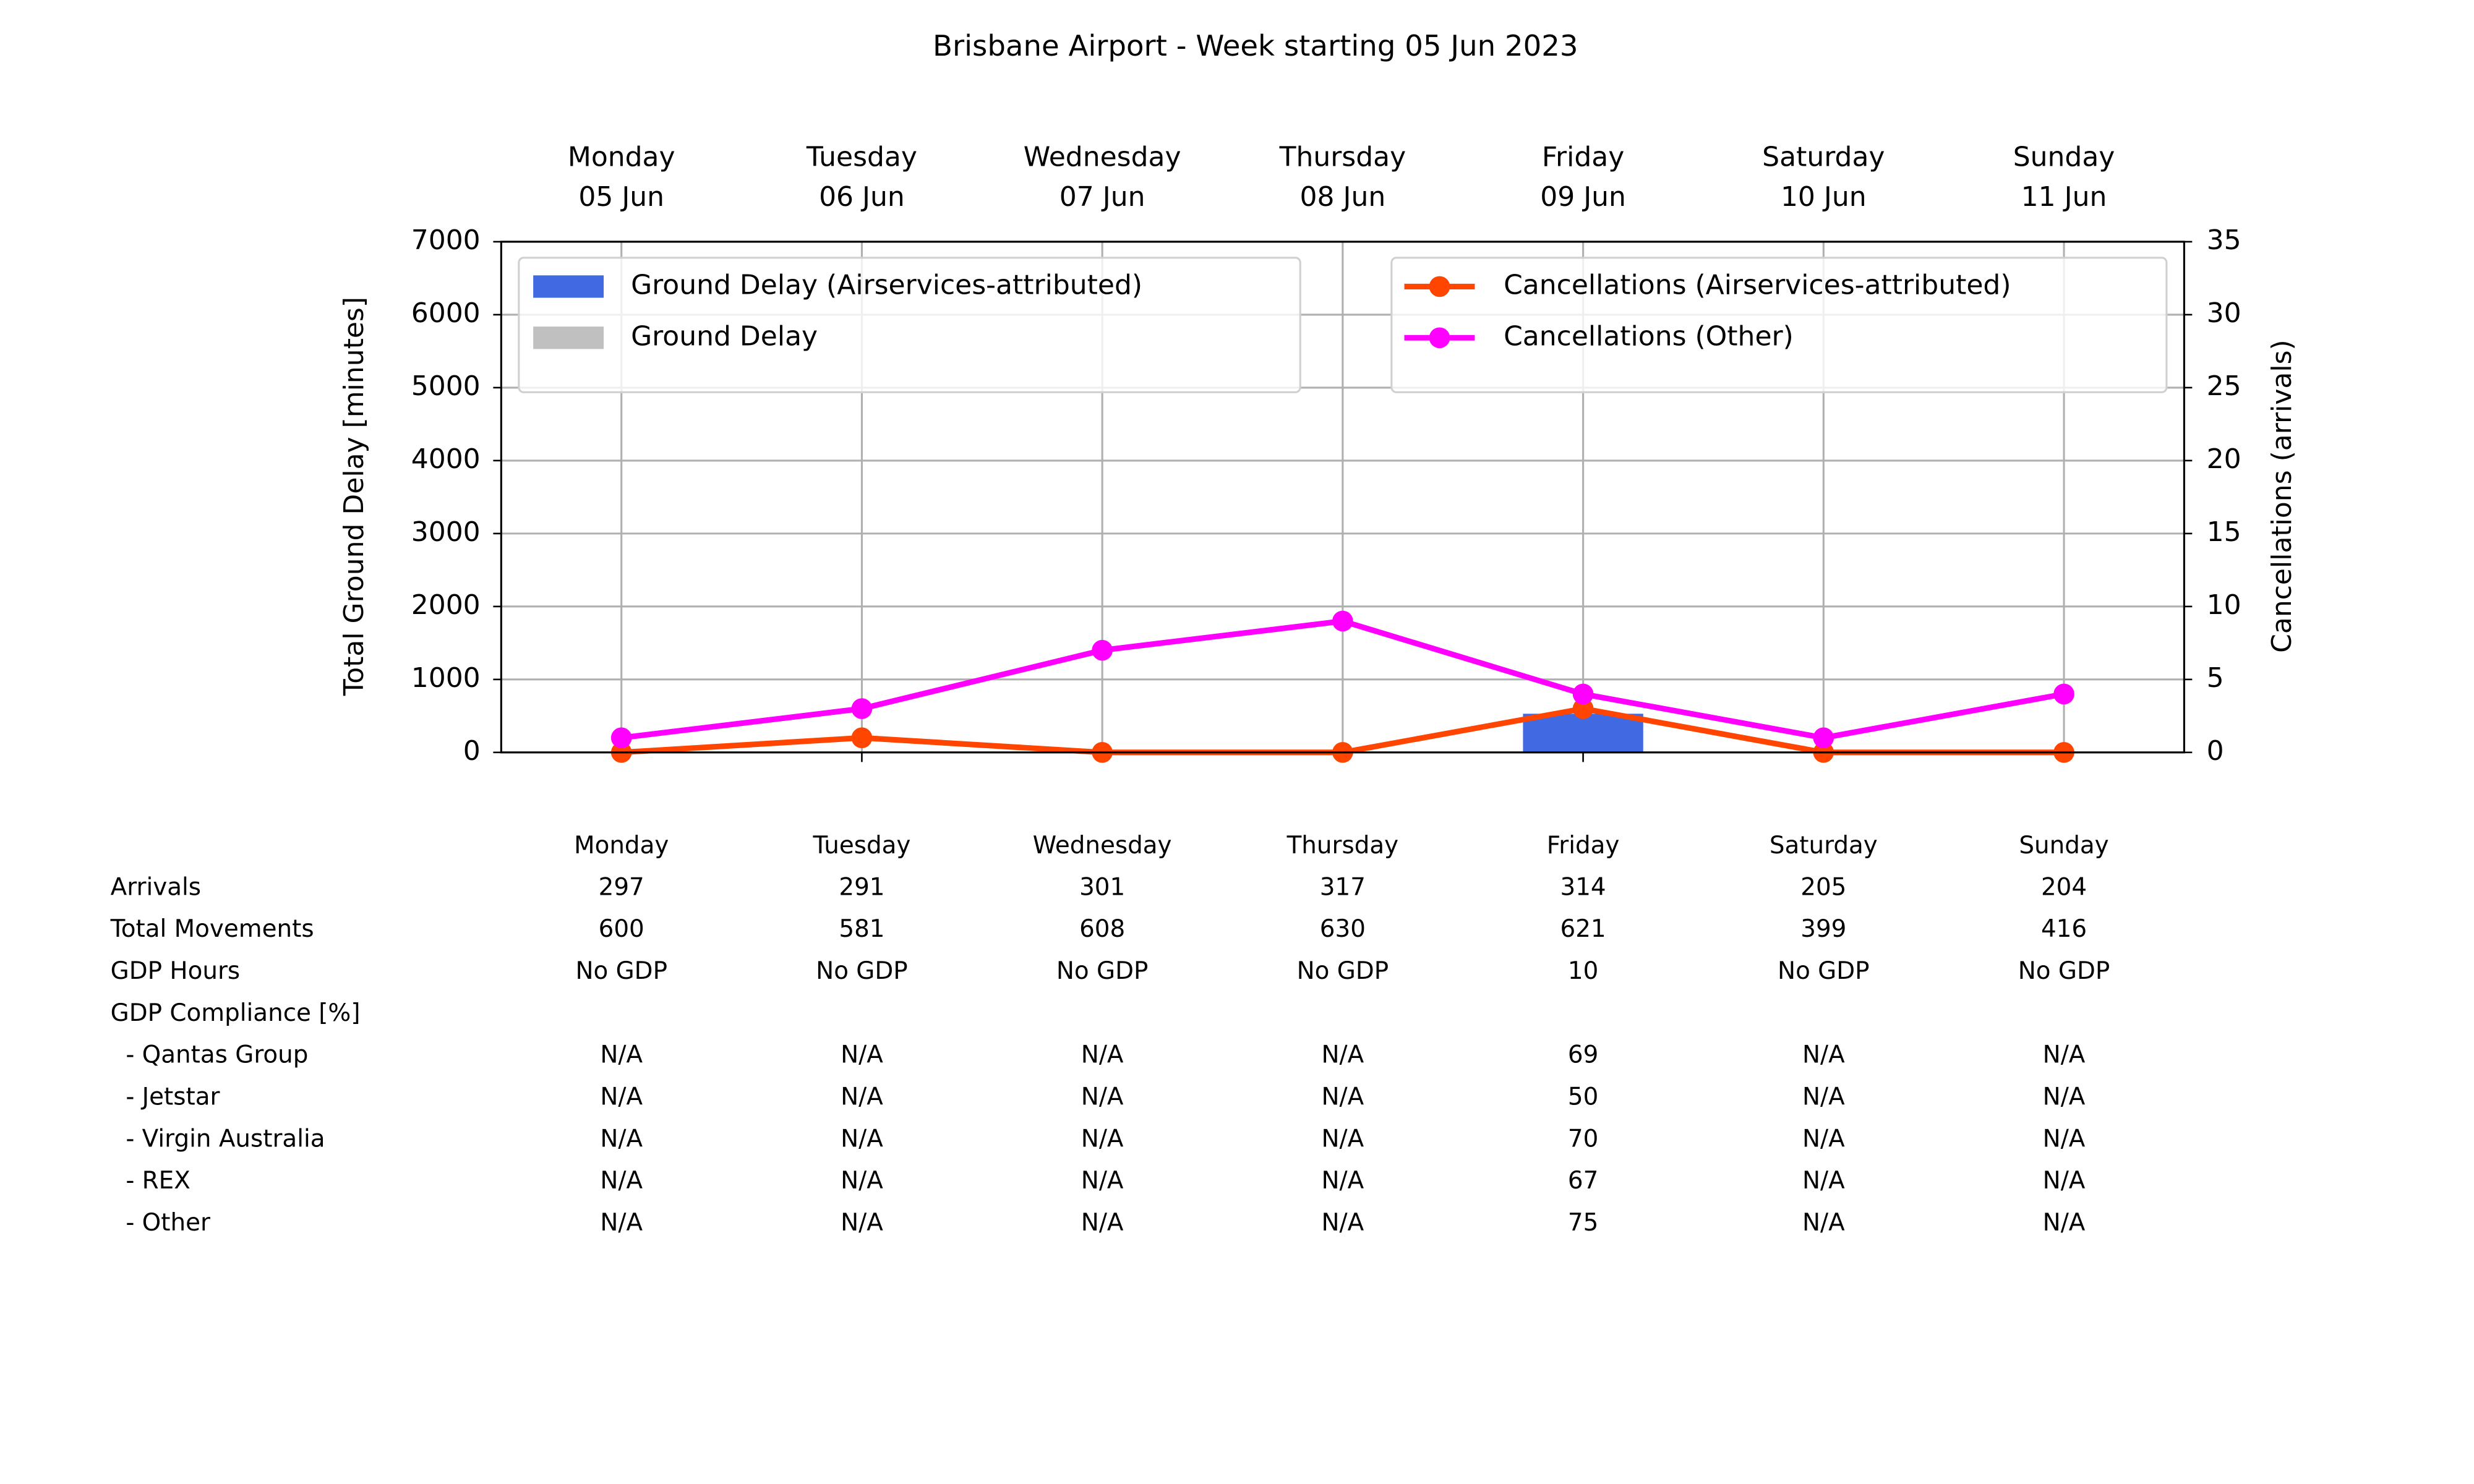 Image resolution: width=2474 pixels, height=1484 pixels. I want to click on legend-label: Ground Delay (Airservices-attributed), so click(886, 285).